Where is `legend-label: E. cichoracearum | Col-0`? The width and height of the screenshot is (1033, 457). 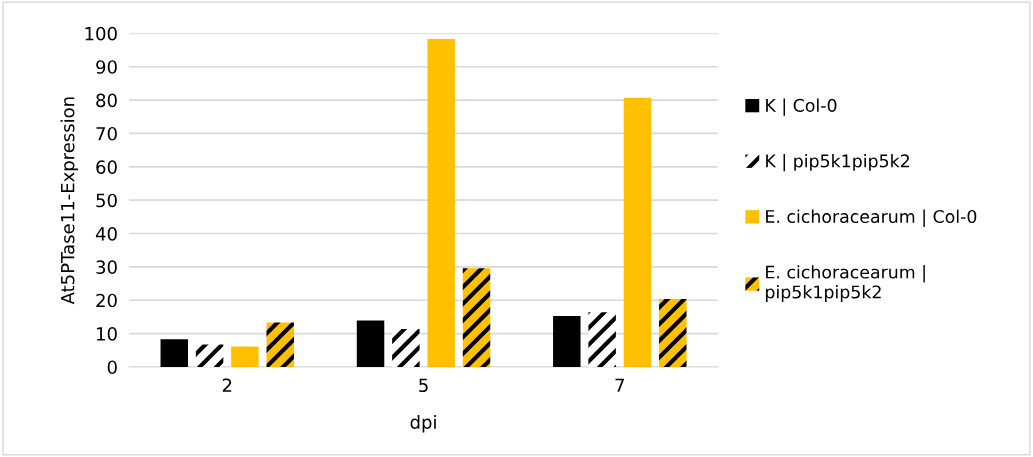 legend-label: E. cichoracearum | Col-0 is located at coordinates (871, 218).